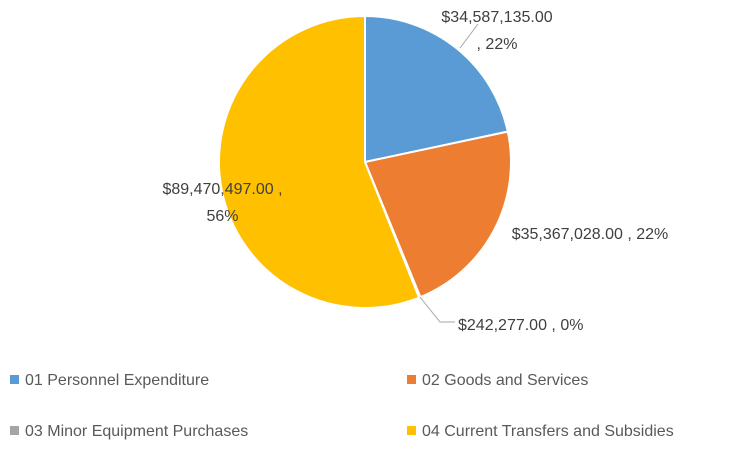 Image resolution: width=735 pixels, height=449 pixels. What do you see at coordinates (117, 380) in the screenshot?
I see `legend-label: 01 Personnel Expenditure` at bounding box center [117, 380].